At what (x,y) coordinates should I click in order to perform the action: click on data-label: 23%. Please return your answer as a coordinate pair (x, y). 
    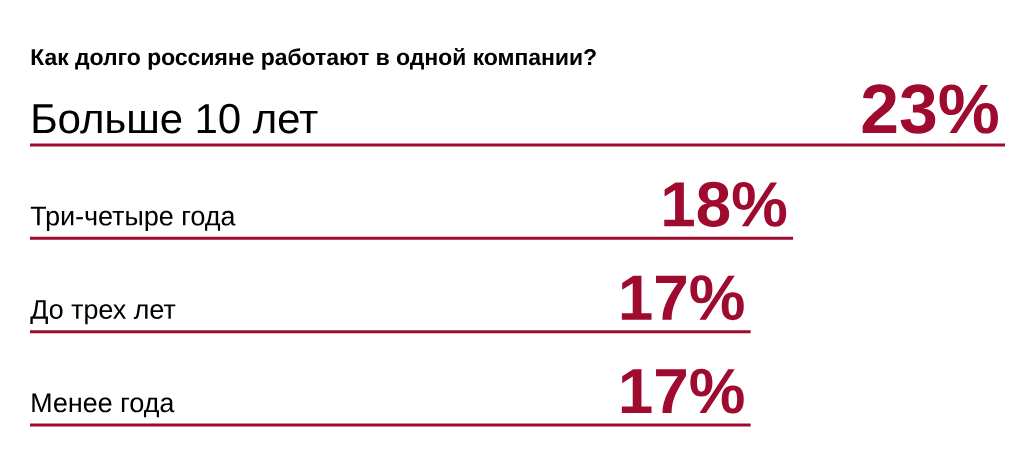
    Looking at the image, I should click on (930, 109).